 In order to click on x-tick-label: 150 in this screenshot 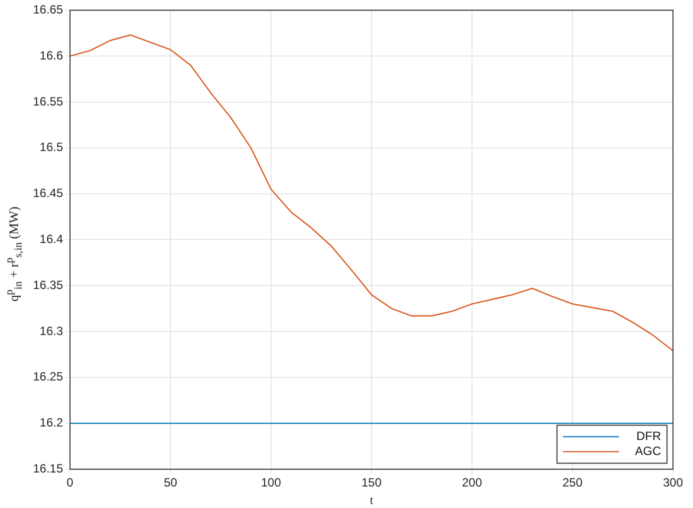, I will do `click(372, 483)`.